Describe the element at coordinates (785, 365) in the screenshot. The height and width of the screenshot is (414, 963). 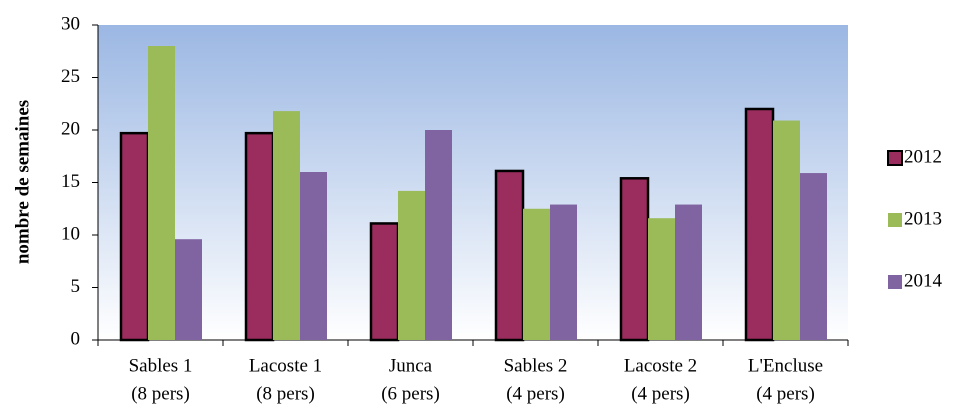
I see `x-tick-label: L'Encluse` at that location.